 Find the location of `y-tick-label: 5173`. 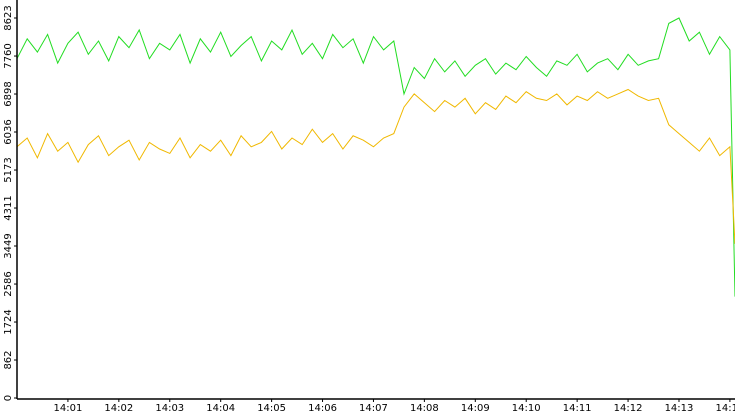

y-tick-label: 5173 is located at coordinates (8, 169).